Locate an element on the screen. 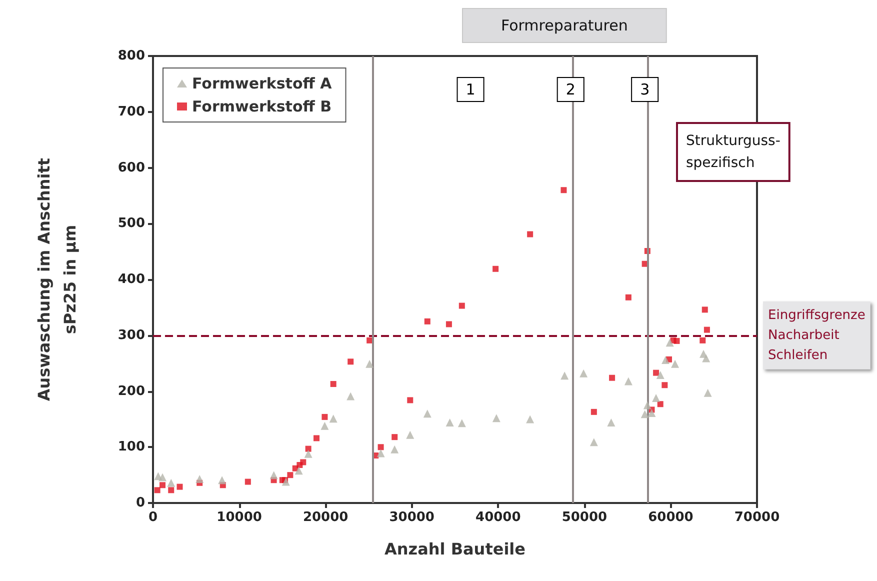 This screenshot has height=581, width=877. y-tick-label: 800 is located at coordinates (131, 56).